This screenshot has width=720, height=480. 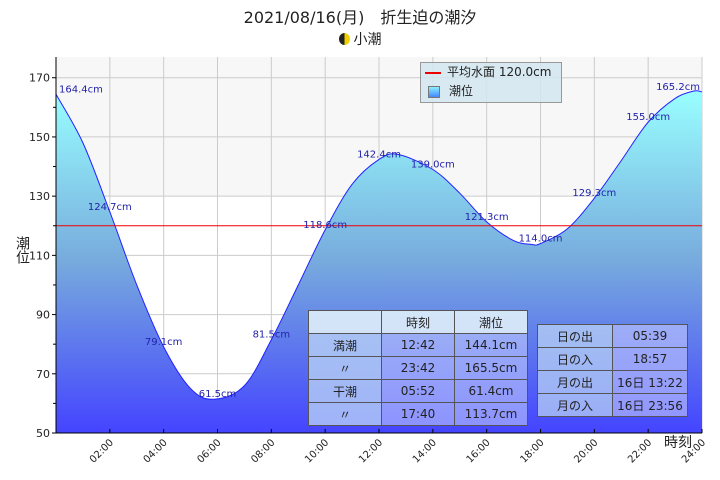 What do you see at coordinates (586, 451) in the screenshot?
I see `x-tick-label: 20:00` at bounding box center [586, 451].